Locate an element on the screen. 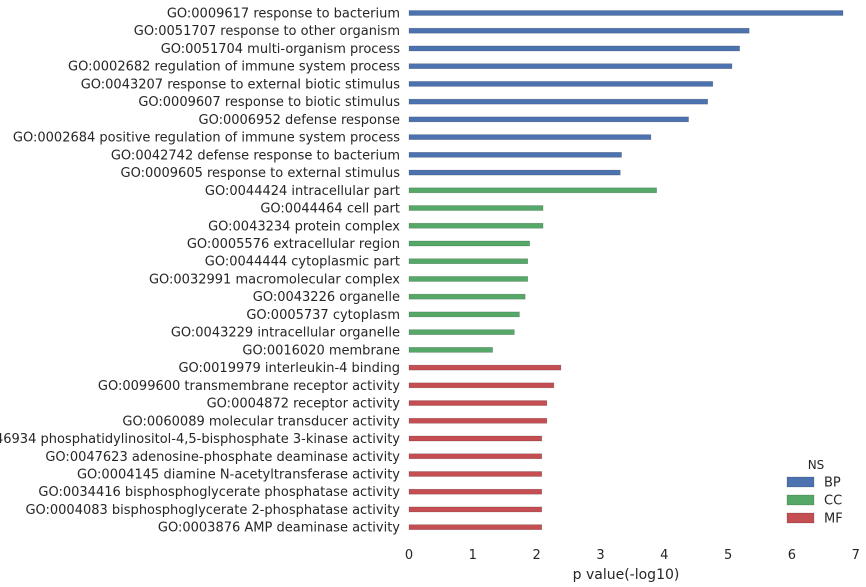 This screenshot has height=587, width=866. x-tick-label: 0 is located at coordinates (409, 555).